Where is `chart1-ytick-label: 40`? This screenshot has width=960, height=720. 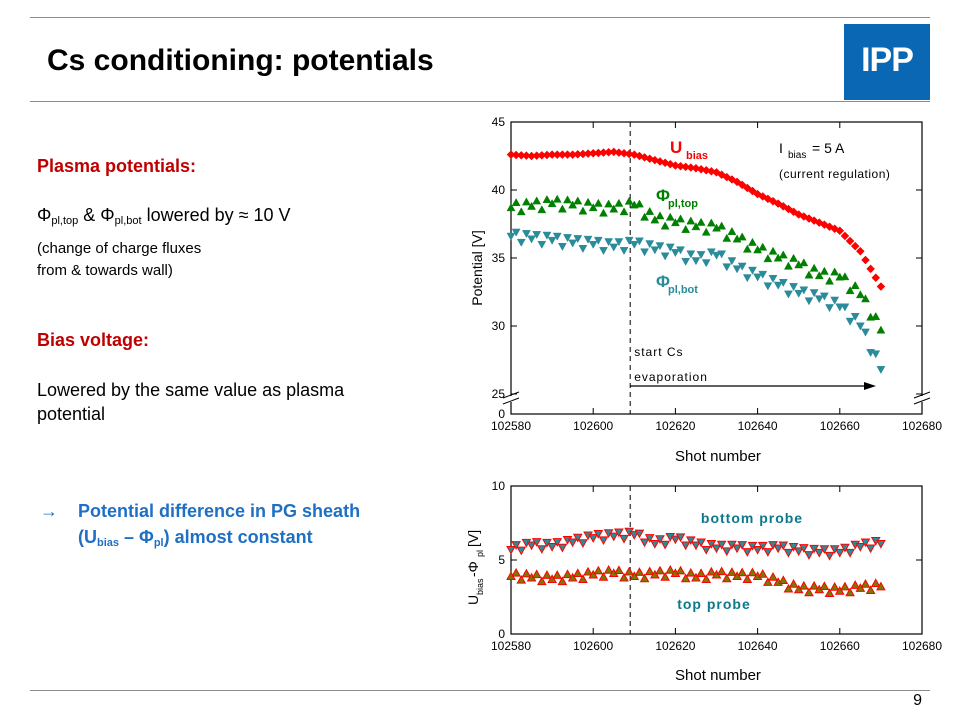 chart1-ytick-label: 40 is located at coordinates (499, 190).